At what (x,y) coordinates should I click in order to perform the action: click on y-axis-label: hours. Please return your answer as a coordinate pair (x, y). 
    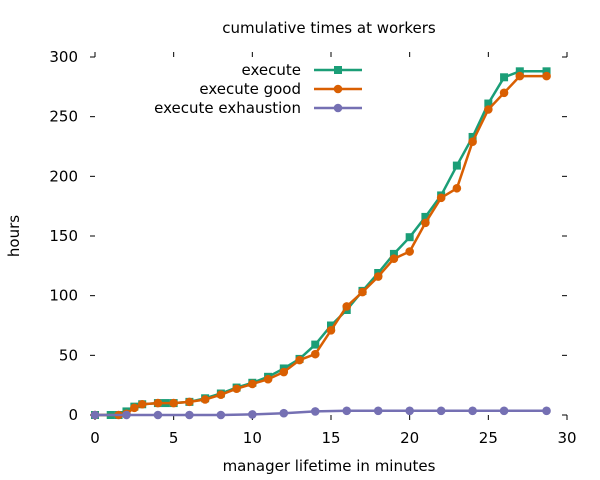
    Looking at the image, I should click on (14, 236).